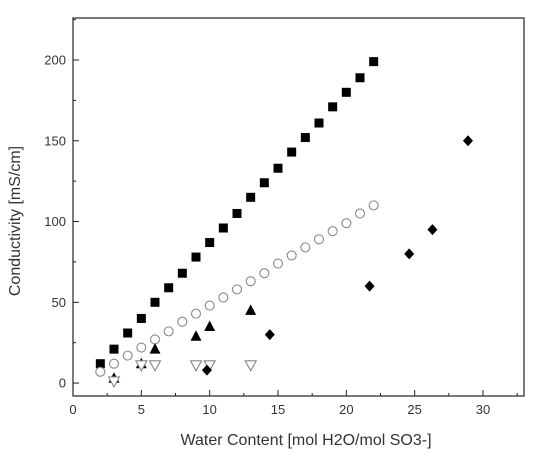 Image resolution: width=550 pixels, height=463 pixels. What do you see at coordinates (55, 221) in the screenshot?
I see `y-tick-label: 100` at bounding box center [55, 221].